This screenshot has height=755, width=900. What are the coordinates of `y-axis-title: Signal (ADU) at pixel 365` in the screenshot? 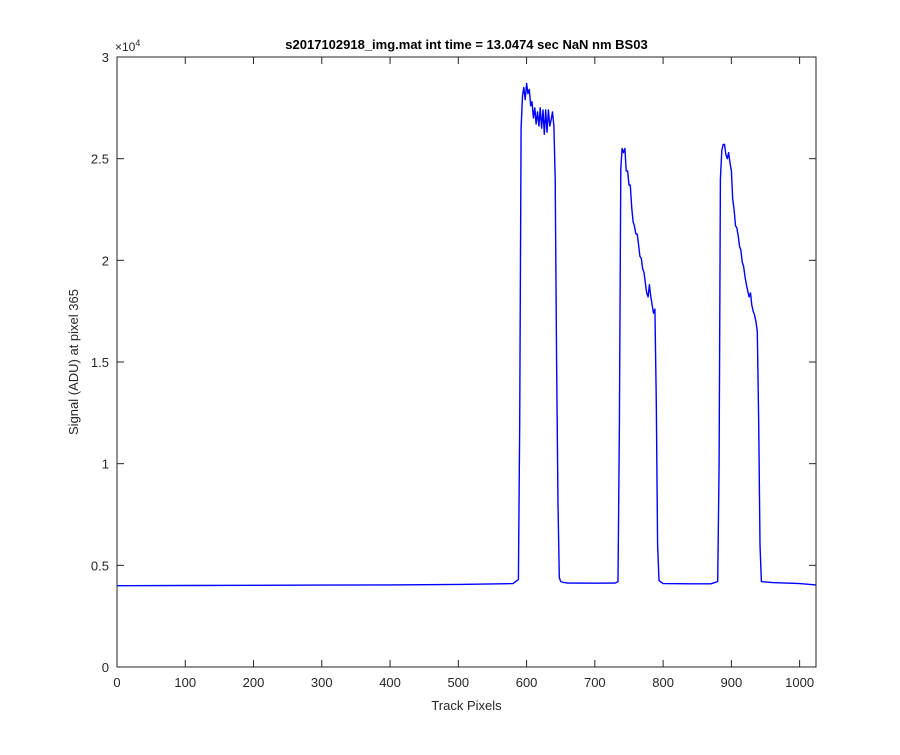 It's located at (73, 362).